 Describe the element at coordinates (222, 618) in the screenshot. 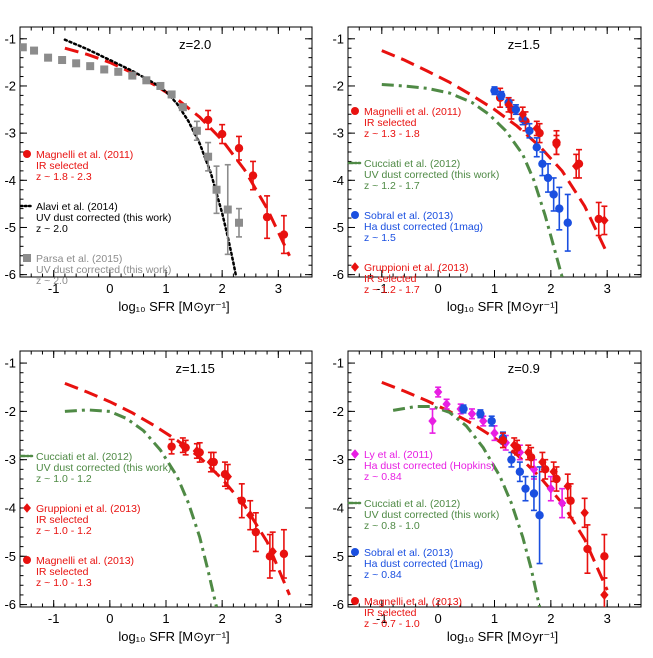

I see `x-tick-label: 2` at that location.